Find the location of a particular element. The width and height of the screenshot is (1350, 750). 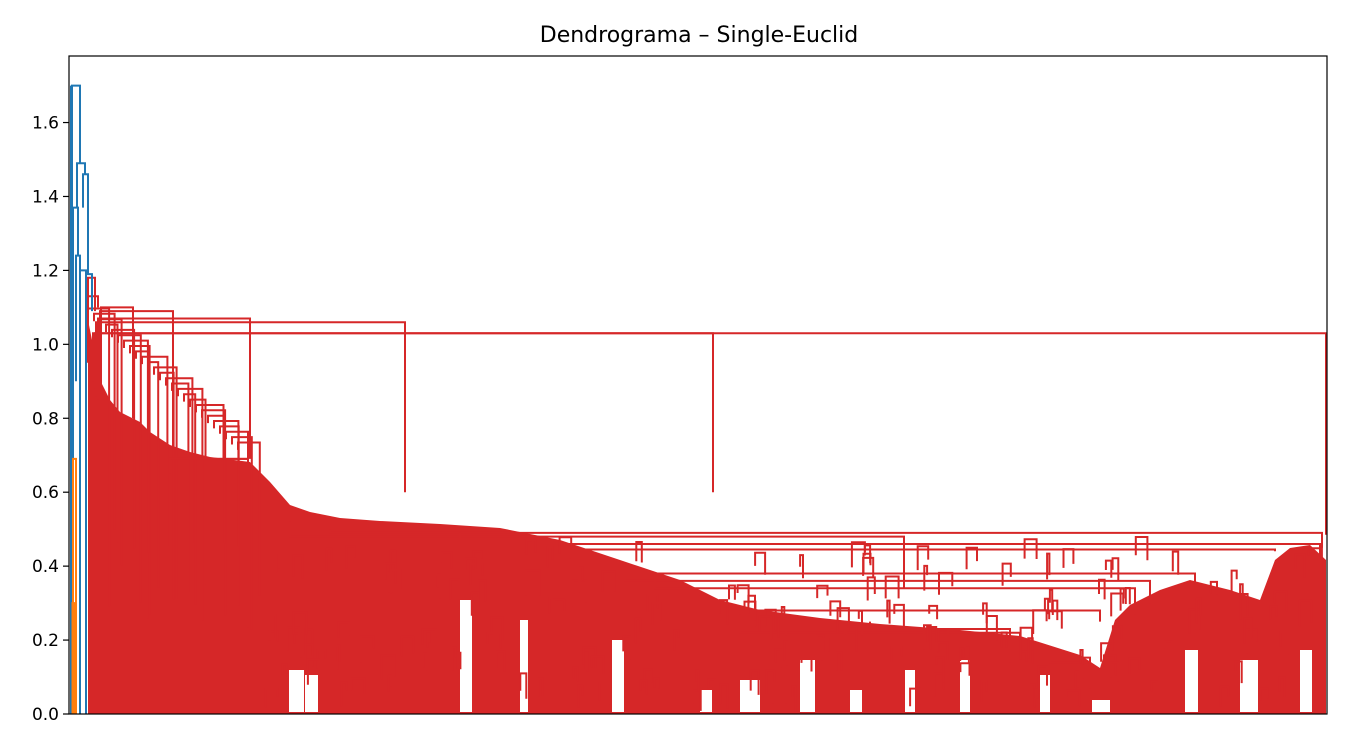

chart-title: Dendrograma – Single-Euclid is located at coordinates (699, 35).